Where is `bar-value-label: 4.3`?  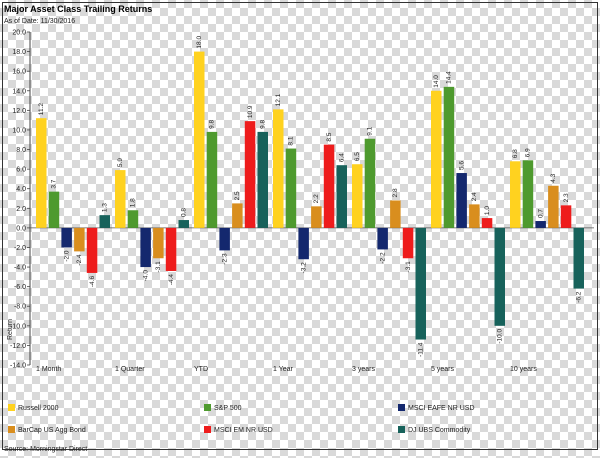
bar-value-label: 4.3 is located at coordinates (553, 177).